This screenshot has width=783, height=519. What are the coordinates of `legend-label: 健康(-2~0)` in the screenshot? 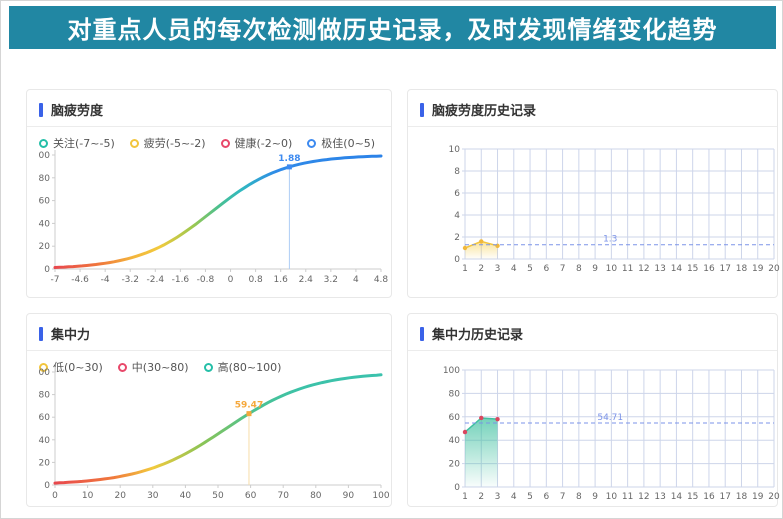 It's located at (263, 143).